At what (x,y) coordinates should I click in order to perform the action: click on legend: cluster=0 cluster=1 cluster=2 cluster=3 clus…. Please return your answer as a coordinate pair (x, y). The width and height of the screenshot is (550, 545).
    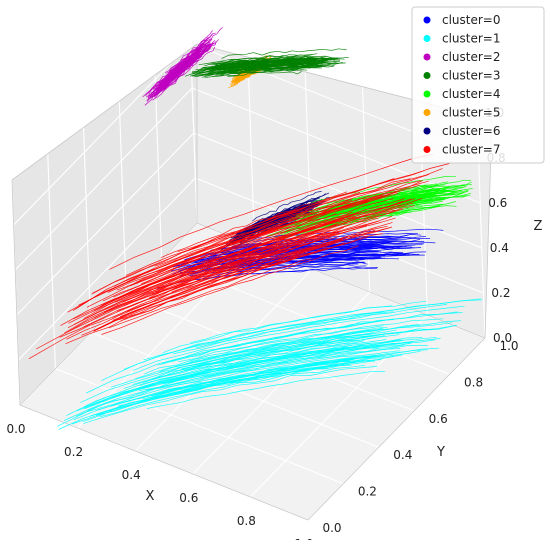
    Looking at the image, I should click on (478, 85).